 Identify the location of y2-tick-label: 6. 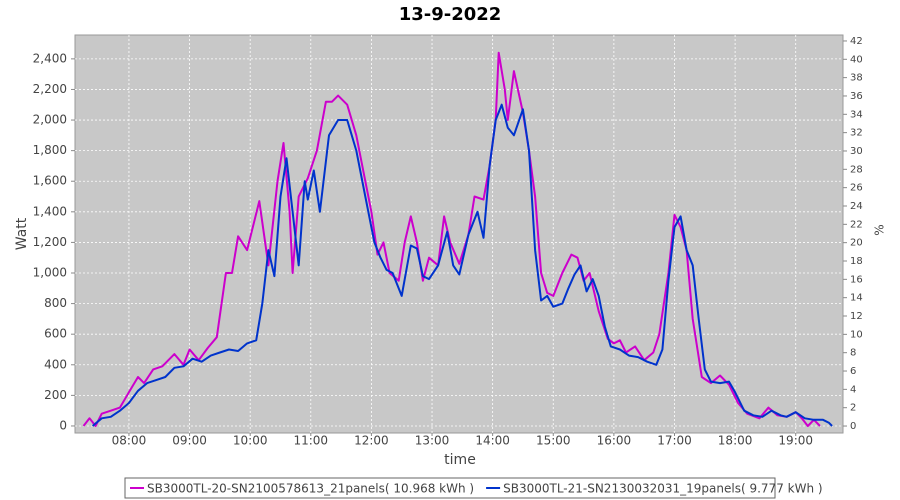
(853, 371).